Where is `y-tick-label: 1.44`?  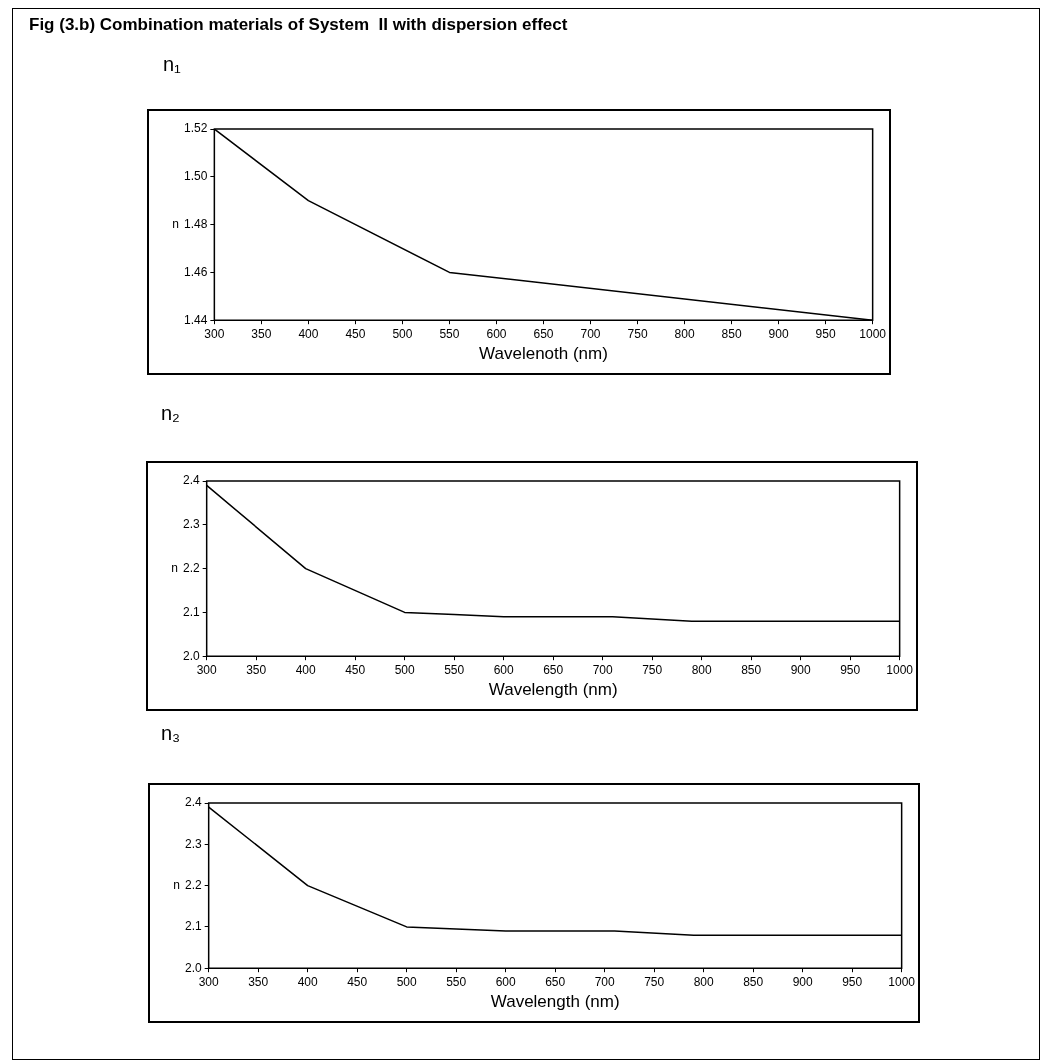 y-tick-label: 1.44 is located at coordinates (196, 319).